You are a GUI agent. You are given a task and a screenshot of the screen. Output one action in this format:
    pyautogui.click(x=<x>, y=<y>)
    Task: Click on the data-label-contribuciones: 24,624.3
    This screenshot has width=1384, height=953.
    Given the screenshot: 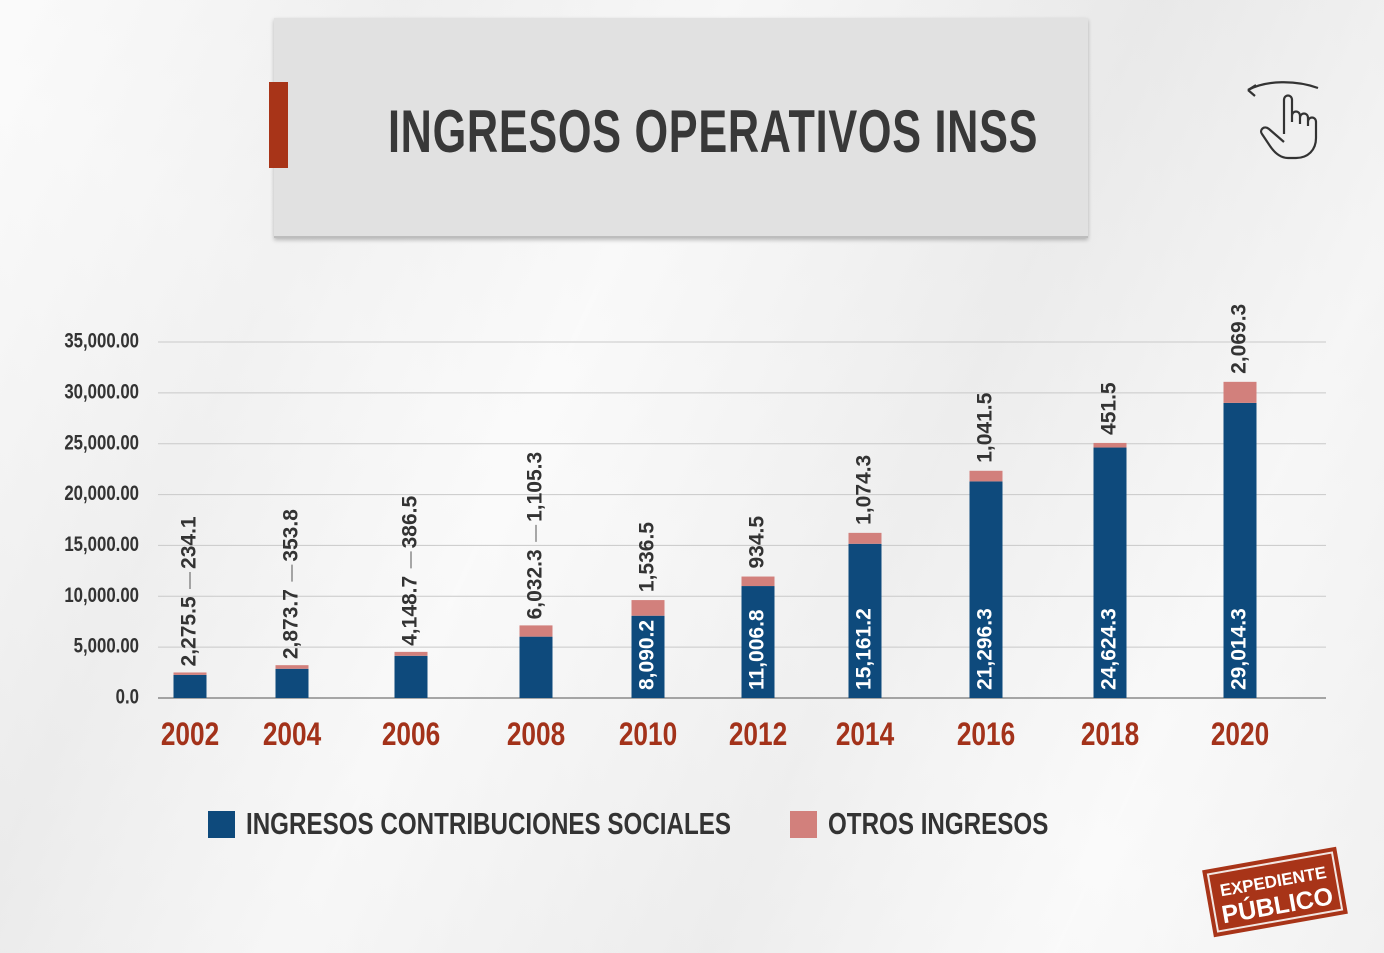 What is the action you would take?
    pyautogui.click(x=1109, y=649)
    